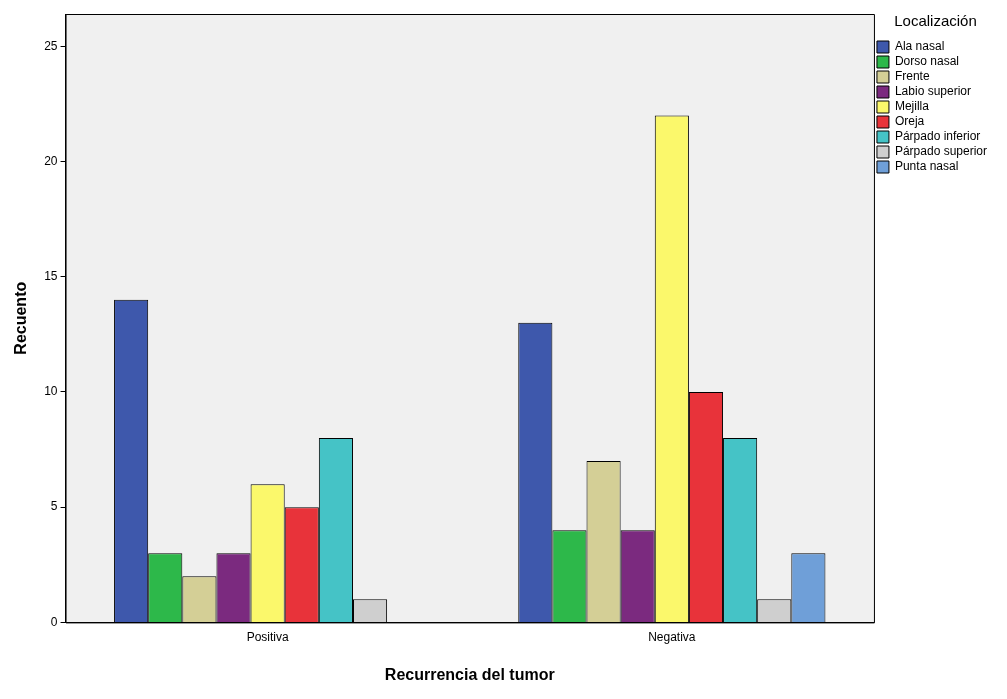  I want to click on legend-label: Labio superior, so click(933, 91).